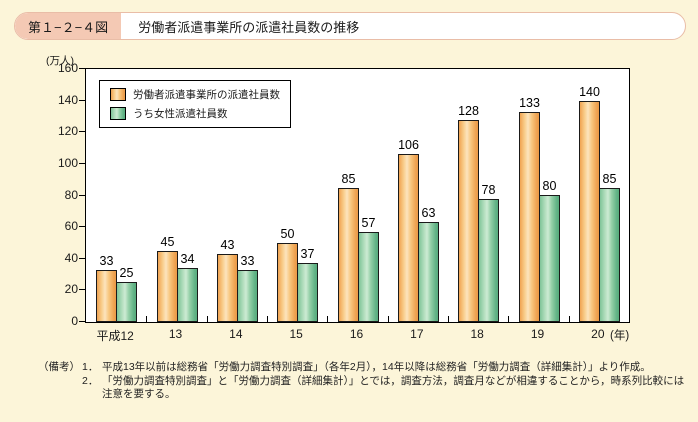 Image resolution: width=698 pixels, height=422 pixels. What do you see at coordinates (90, 367) in the screenshot?
I see `note-number: 1．` at bounding box center [90, 367].